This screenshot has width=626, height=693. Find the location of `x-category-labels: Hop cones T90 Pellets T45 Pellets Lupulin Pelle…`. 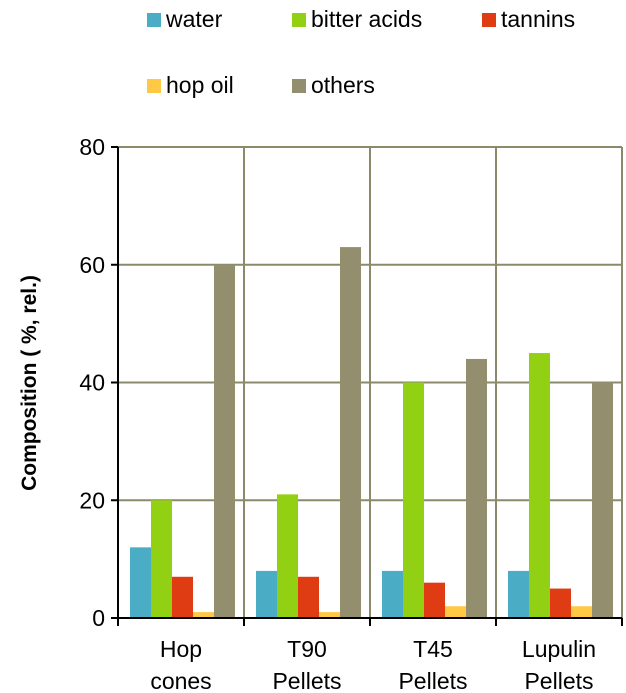

x-category-labels: Hop cones T90 Pellets T45 Pellets Lupulin Pelle… is located at coordinates (373, 664).